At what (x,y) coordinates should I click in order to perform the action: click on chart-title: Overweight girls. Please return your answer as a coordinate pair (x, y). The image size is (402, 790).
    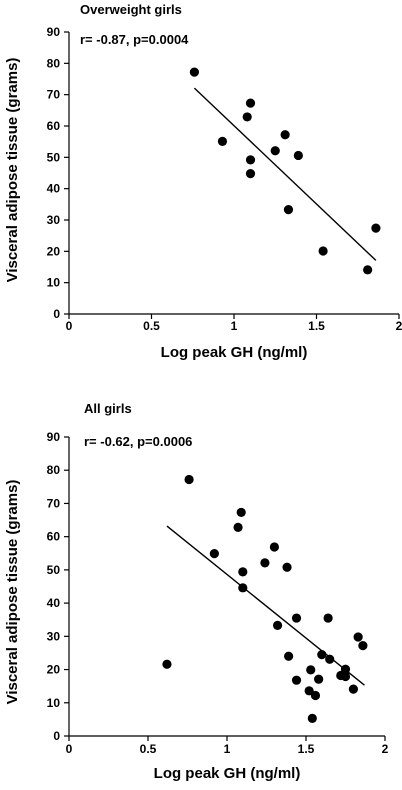
    Looking at the image, I should click on (131, 9).